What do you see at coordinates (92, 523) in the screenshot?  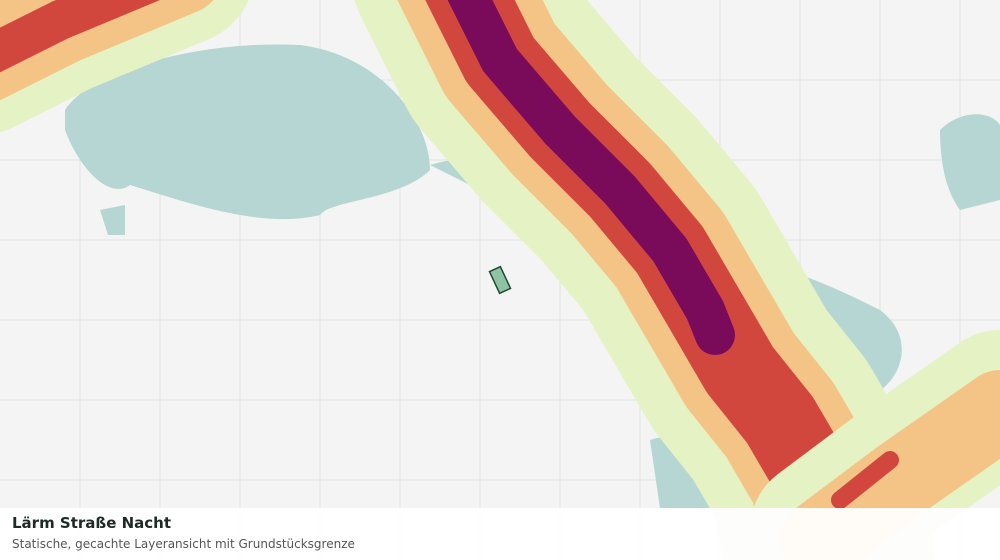 I see `title: Lärm Straße Nacht` at bounding box center [92, 523].